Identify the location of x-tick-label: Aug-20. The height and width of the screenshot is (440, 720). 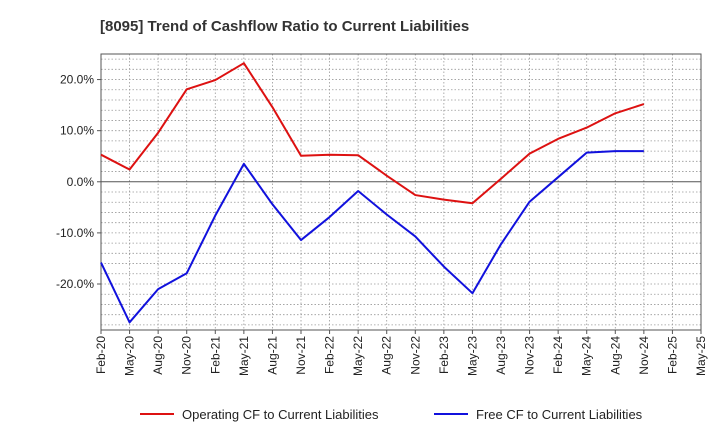
(158, 355).